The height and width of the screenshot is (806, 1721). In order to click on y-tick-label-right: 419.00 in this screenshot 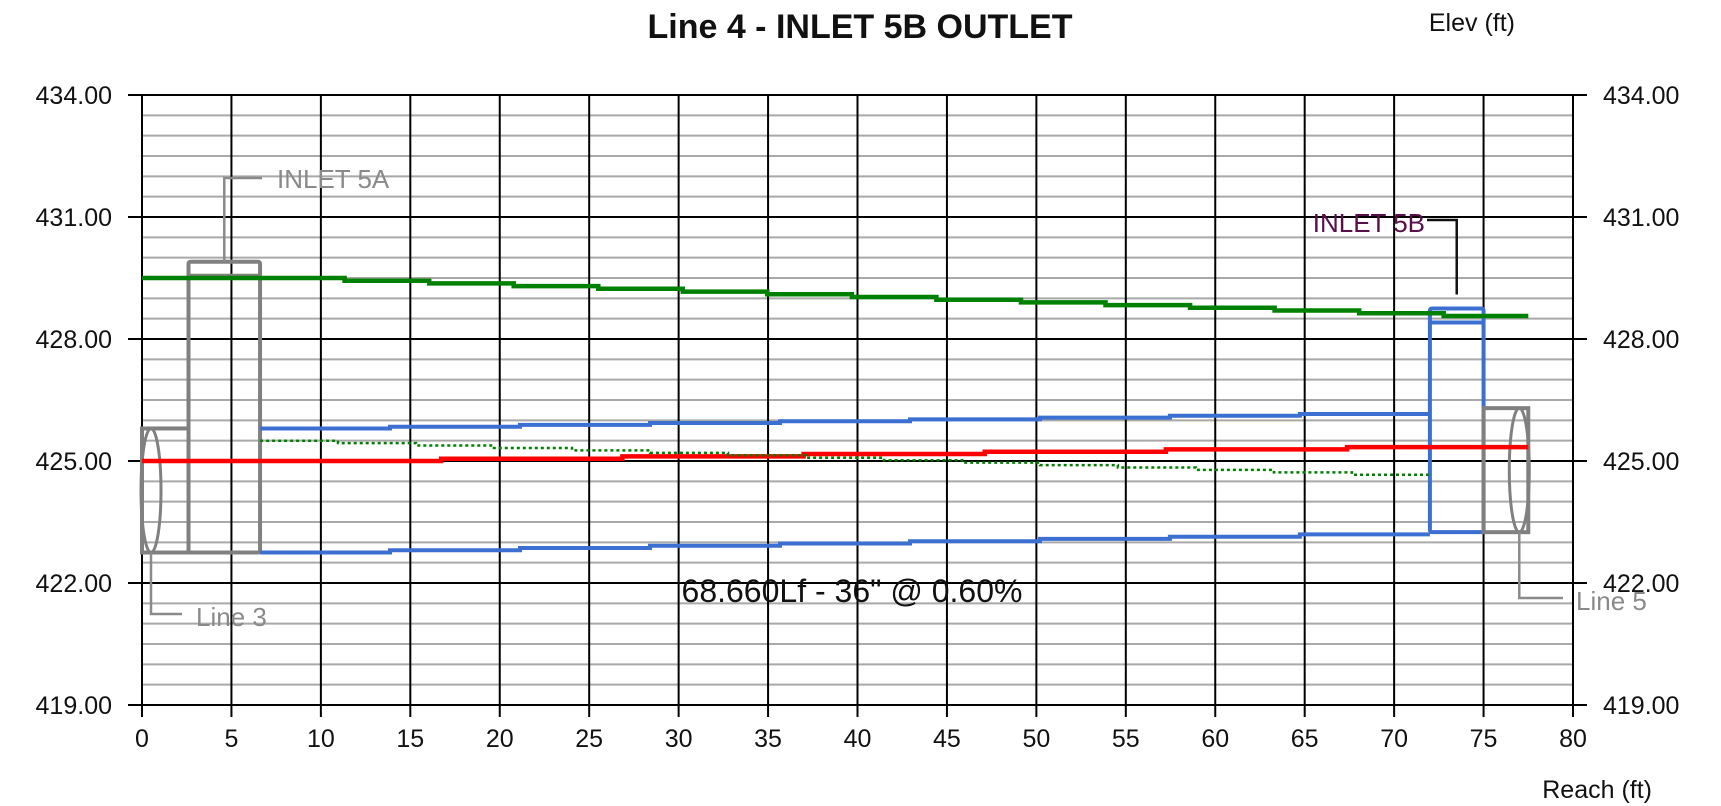, I will do `click(1641, 706)`.